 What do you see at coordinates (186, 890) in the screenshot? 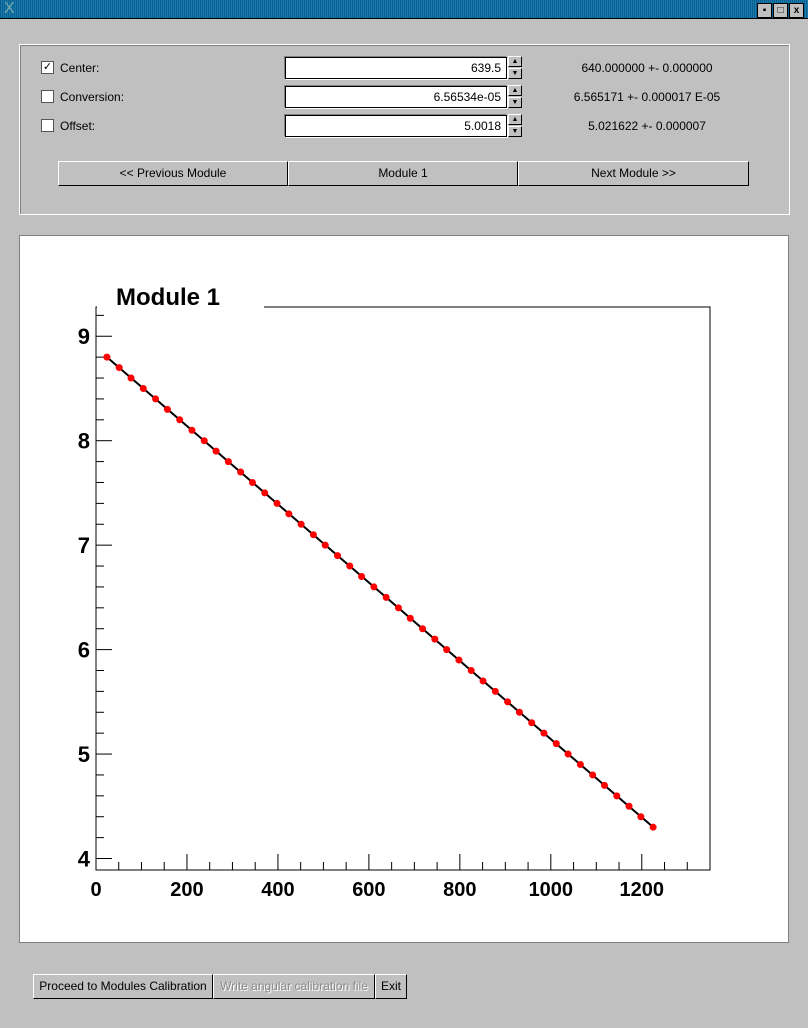
I see `x-tick-label: 200` at bounding box center [186, 890].